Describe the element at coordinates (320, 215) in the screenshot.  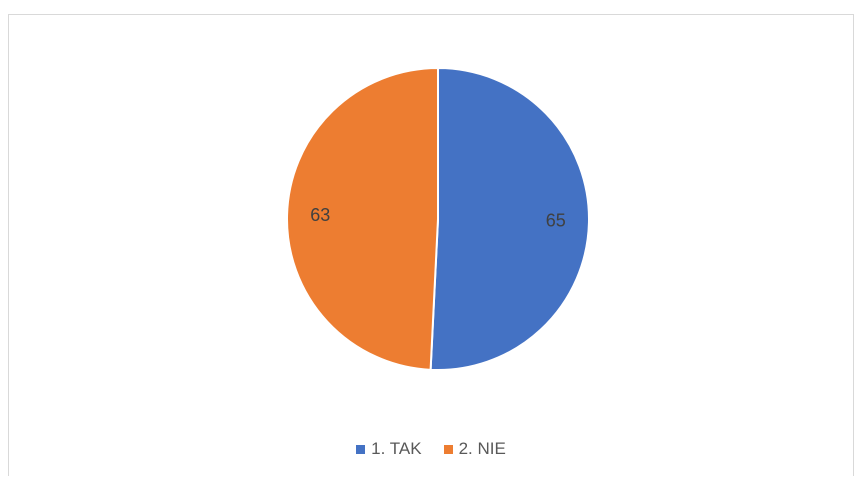
I see `data-label-nie: 63` at that location.